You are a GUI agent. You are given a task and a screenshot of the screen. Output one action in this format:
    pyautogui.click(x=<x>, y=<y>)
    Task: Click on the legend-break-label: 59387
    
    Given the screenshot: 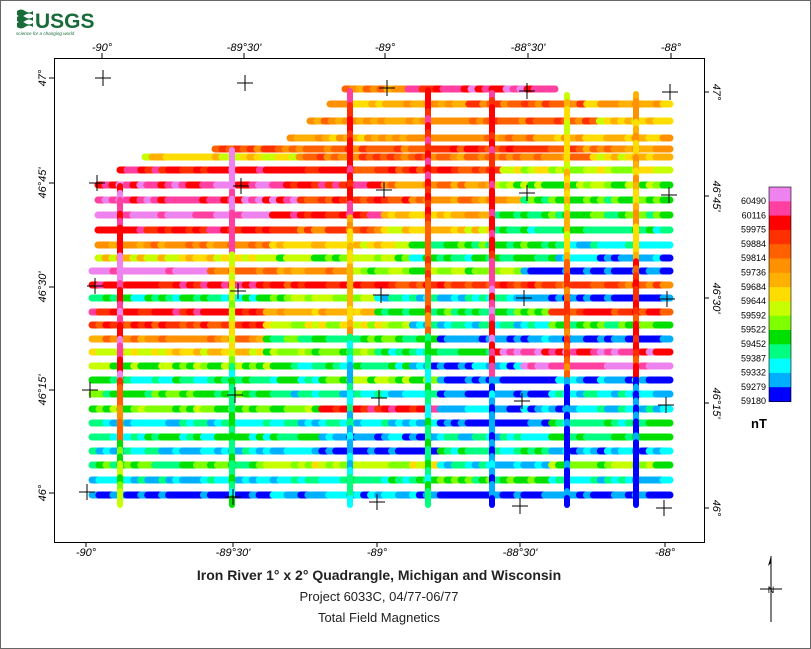 What is the action you would take?
    pyautogui.click(x=753, y=358)
    